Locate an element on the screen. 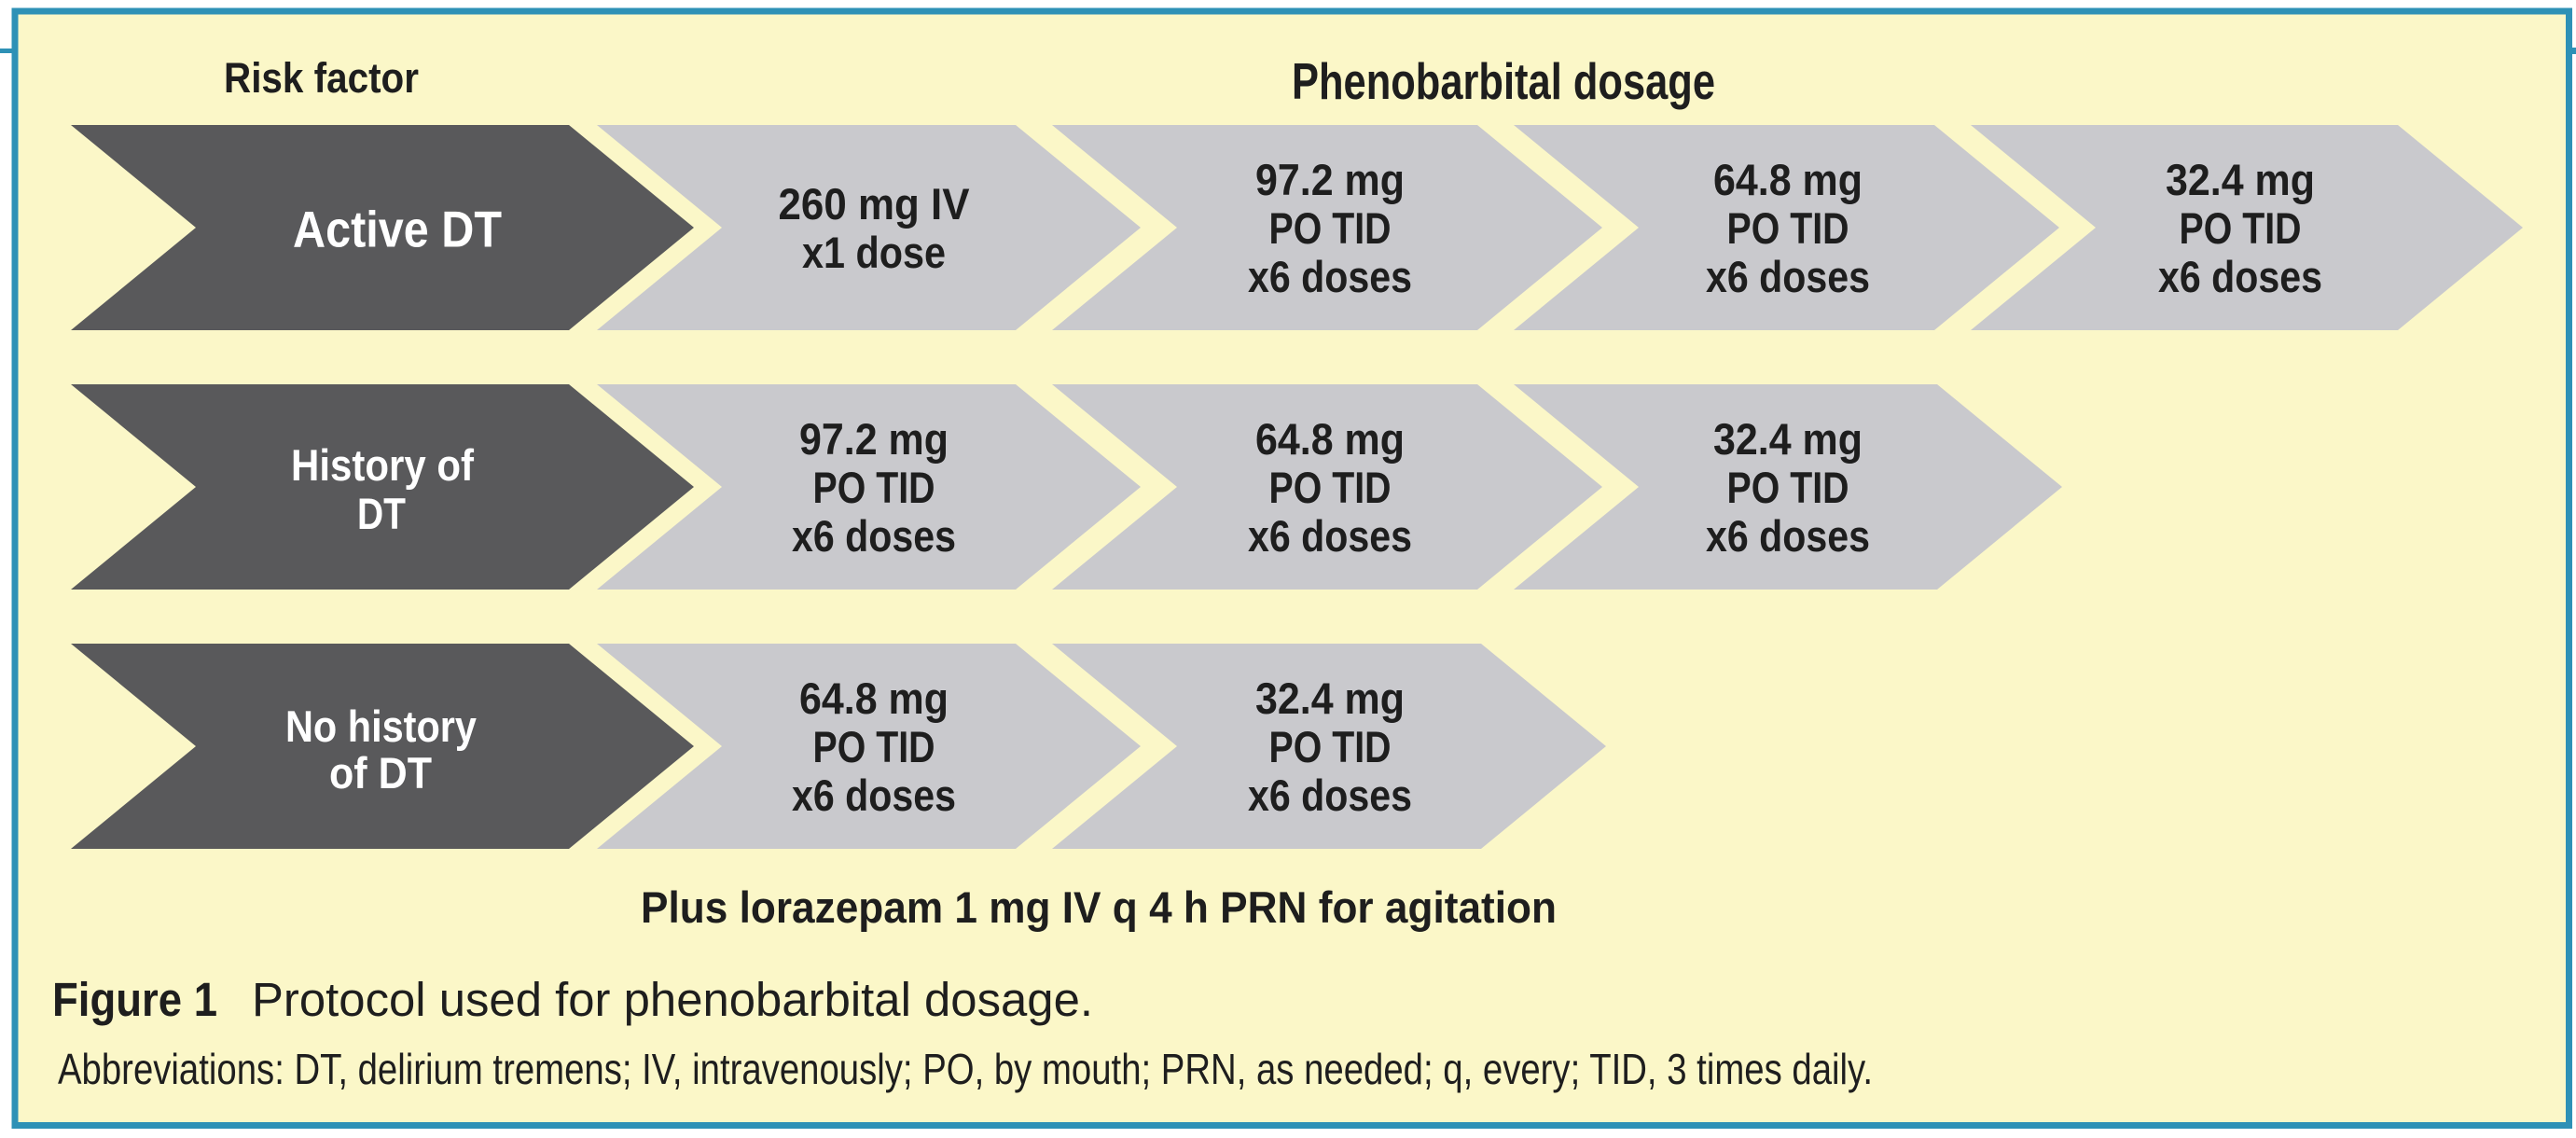 This screenshot has width=2576, height=1138. svg-text: DT is located at coordinates (381, 513).